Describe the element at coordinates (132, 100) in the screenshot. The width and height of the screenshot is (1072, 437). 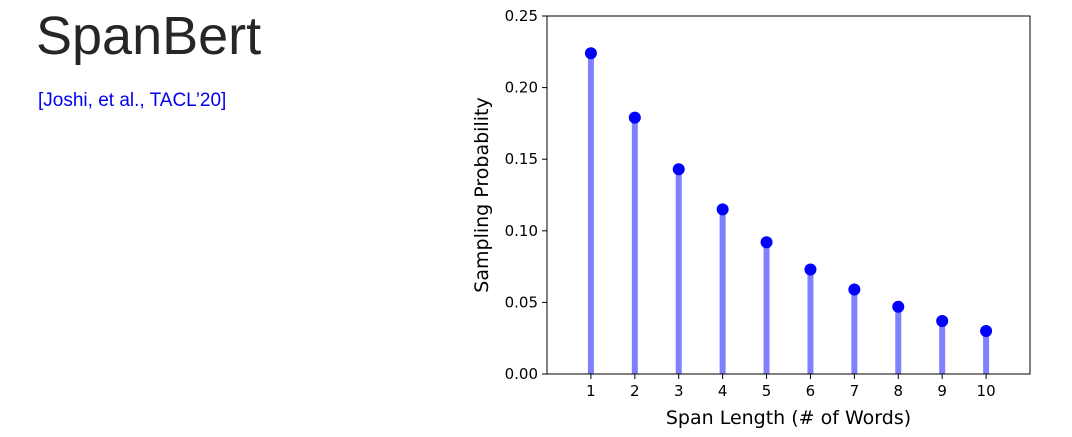
I see `citation-link: [Joshi, et al., TACL’20]` at that location.